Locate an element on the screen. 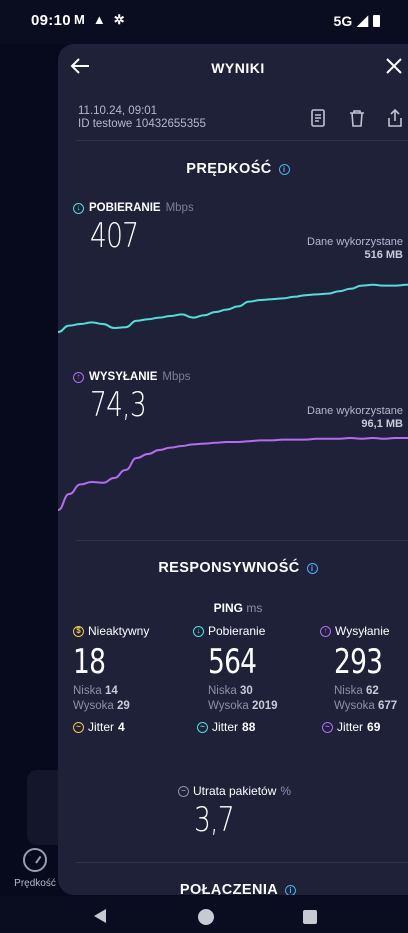 This screenshot has width=408, height=933. warning-icon: ▲ is located at coordinates (99, 19).